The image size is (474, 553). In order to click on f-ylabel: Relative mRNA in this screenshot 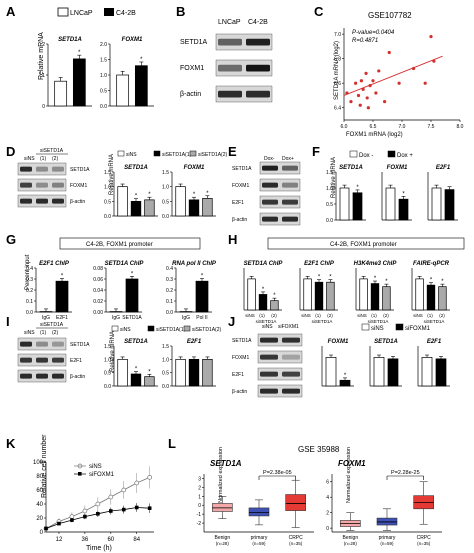, I will do `click(334, 177)`.